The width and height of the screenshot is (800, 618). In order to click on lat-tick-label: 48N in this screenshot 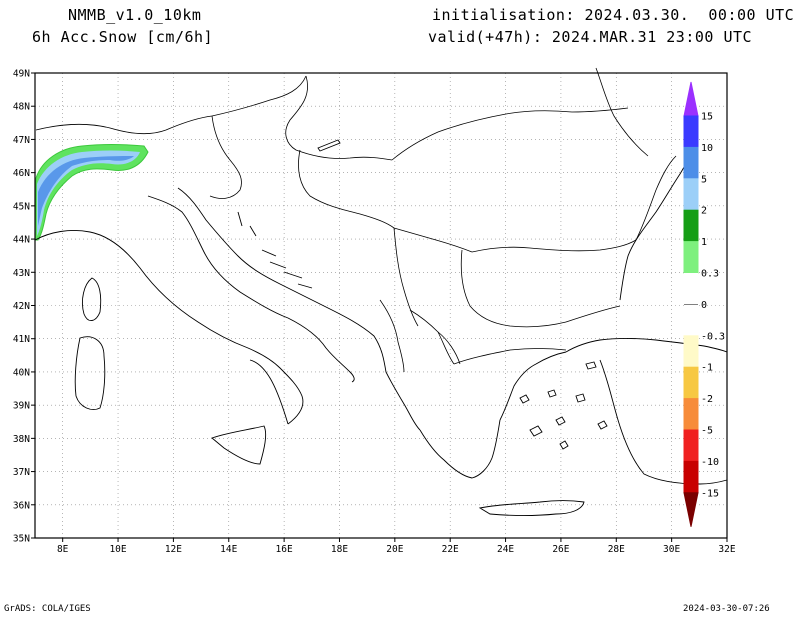, I will do `click(21, 107)`.